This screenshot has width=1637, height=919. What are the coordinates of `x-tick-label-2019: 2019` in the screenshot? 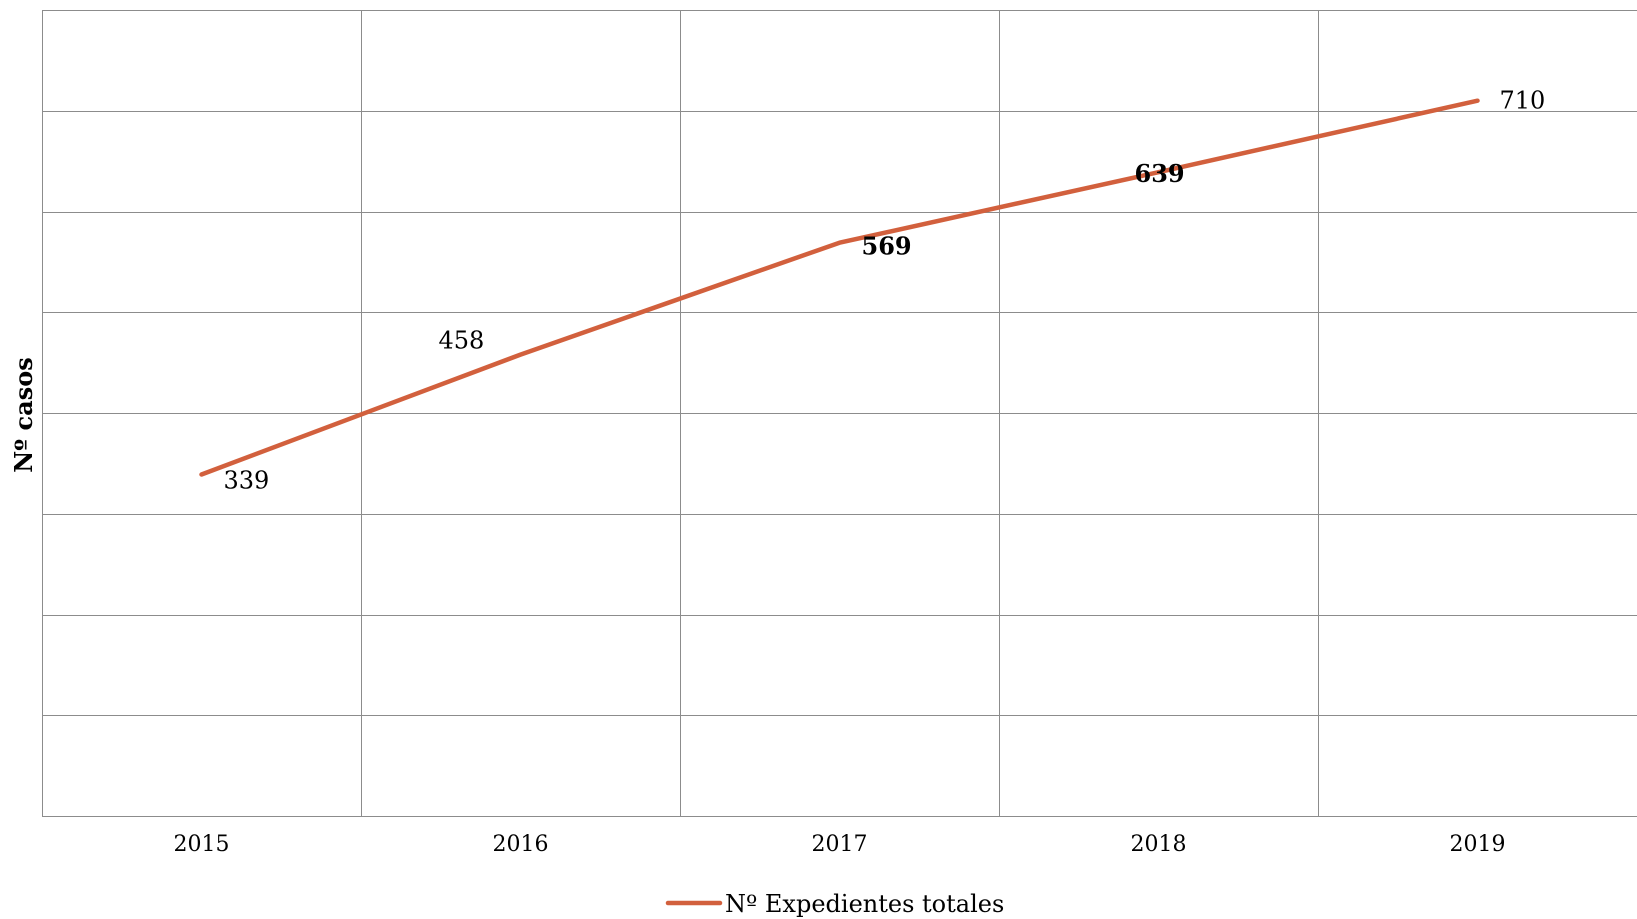 It's located at (1478, 844).